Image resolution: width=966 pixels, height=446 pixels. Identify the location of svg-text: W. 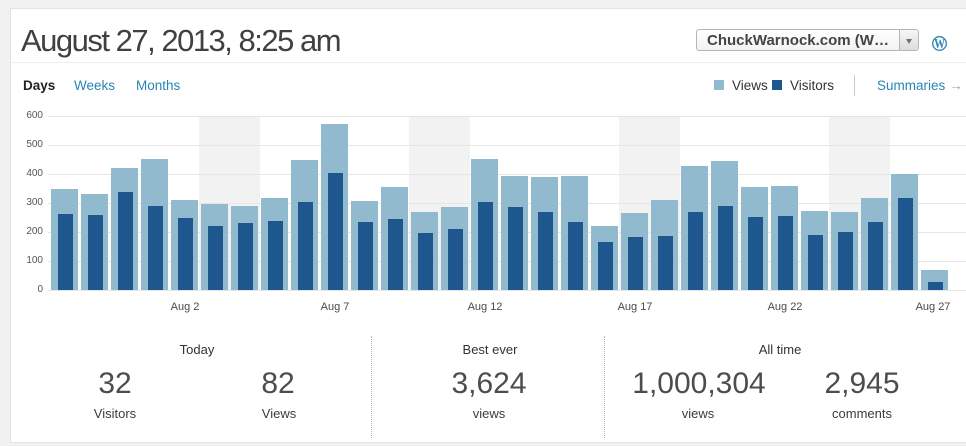
(939, 44).